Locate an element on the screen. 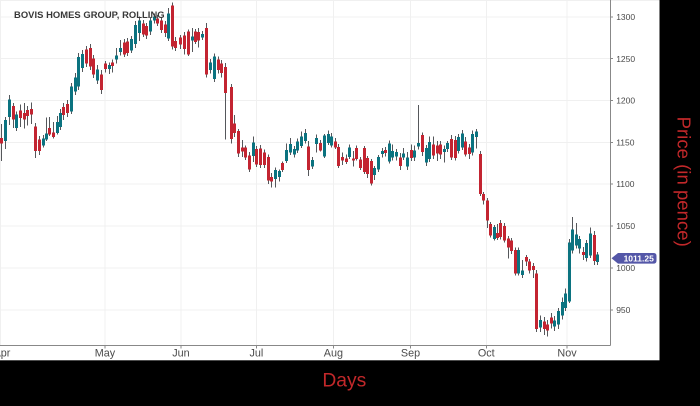 The height and width of the screenshot is (406, 700). svg-text: Price (in pence) is located at coordinates (684, 182).